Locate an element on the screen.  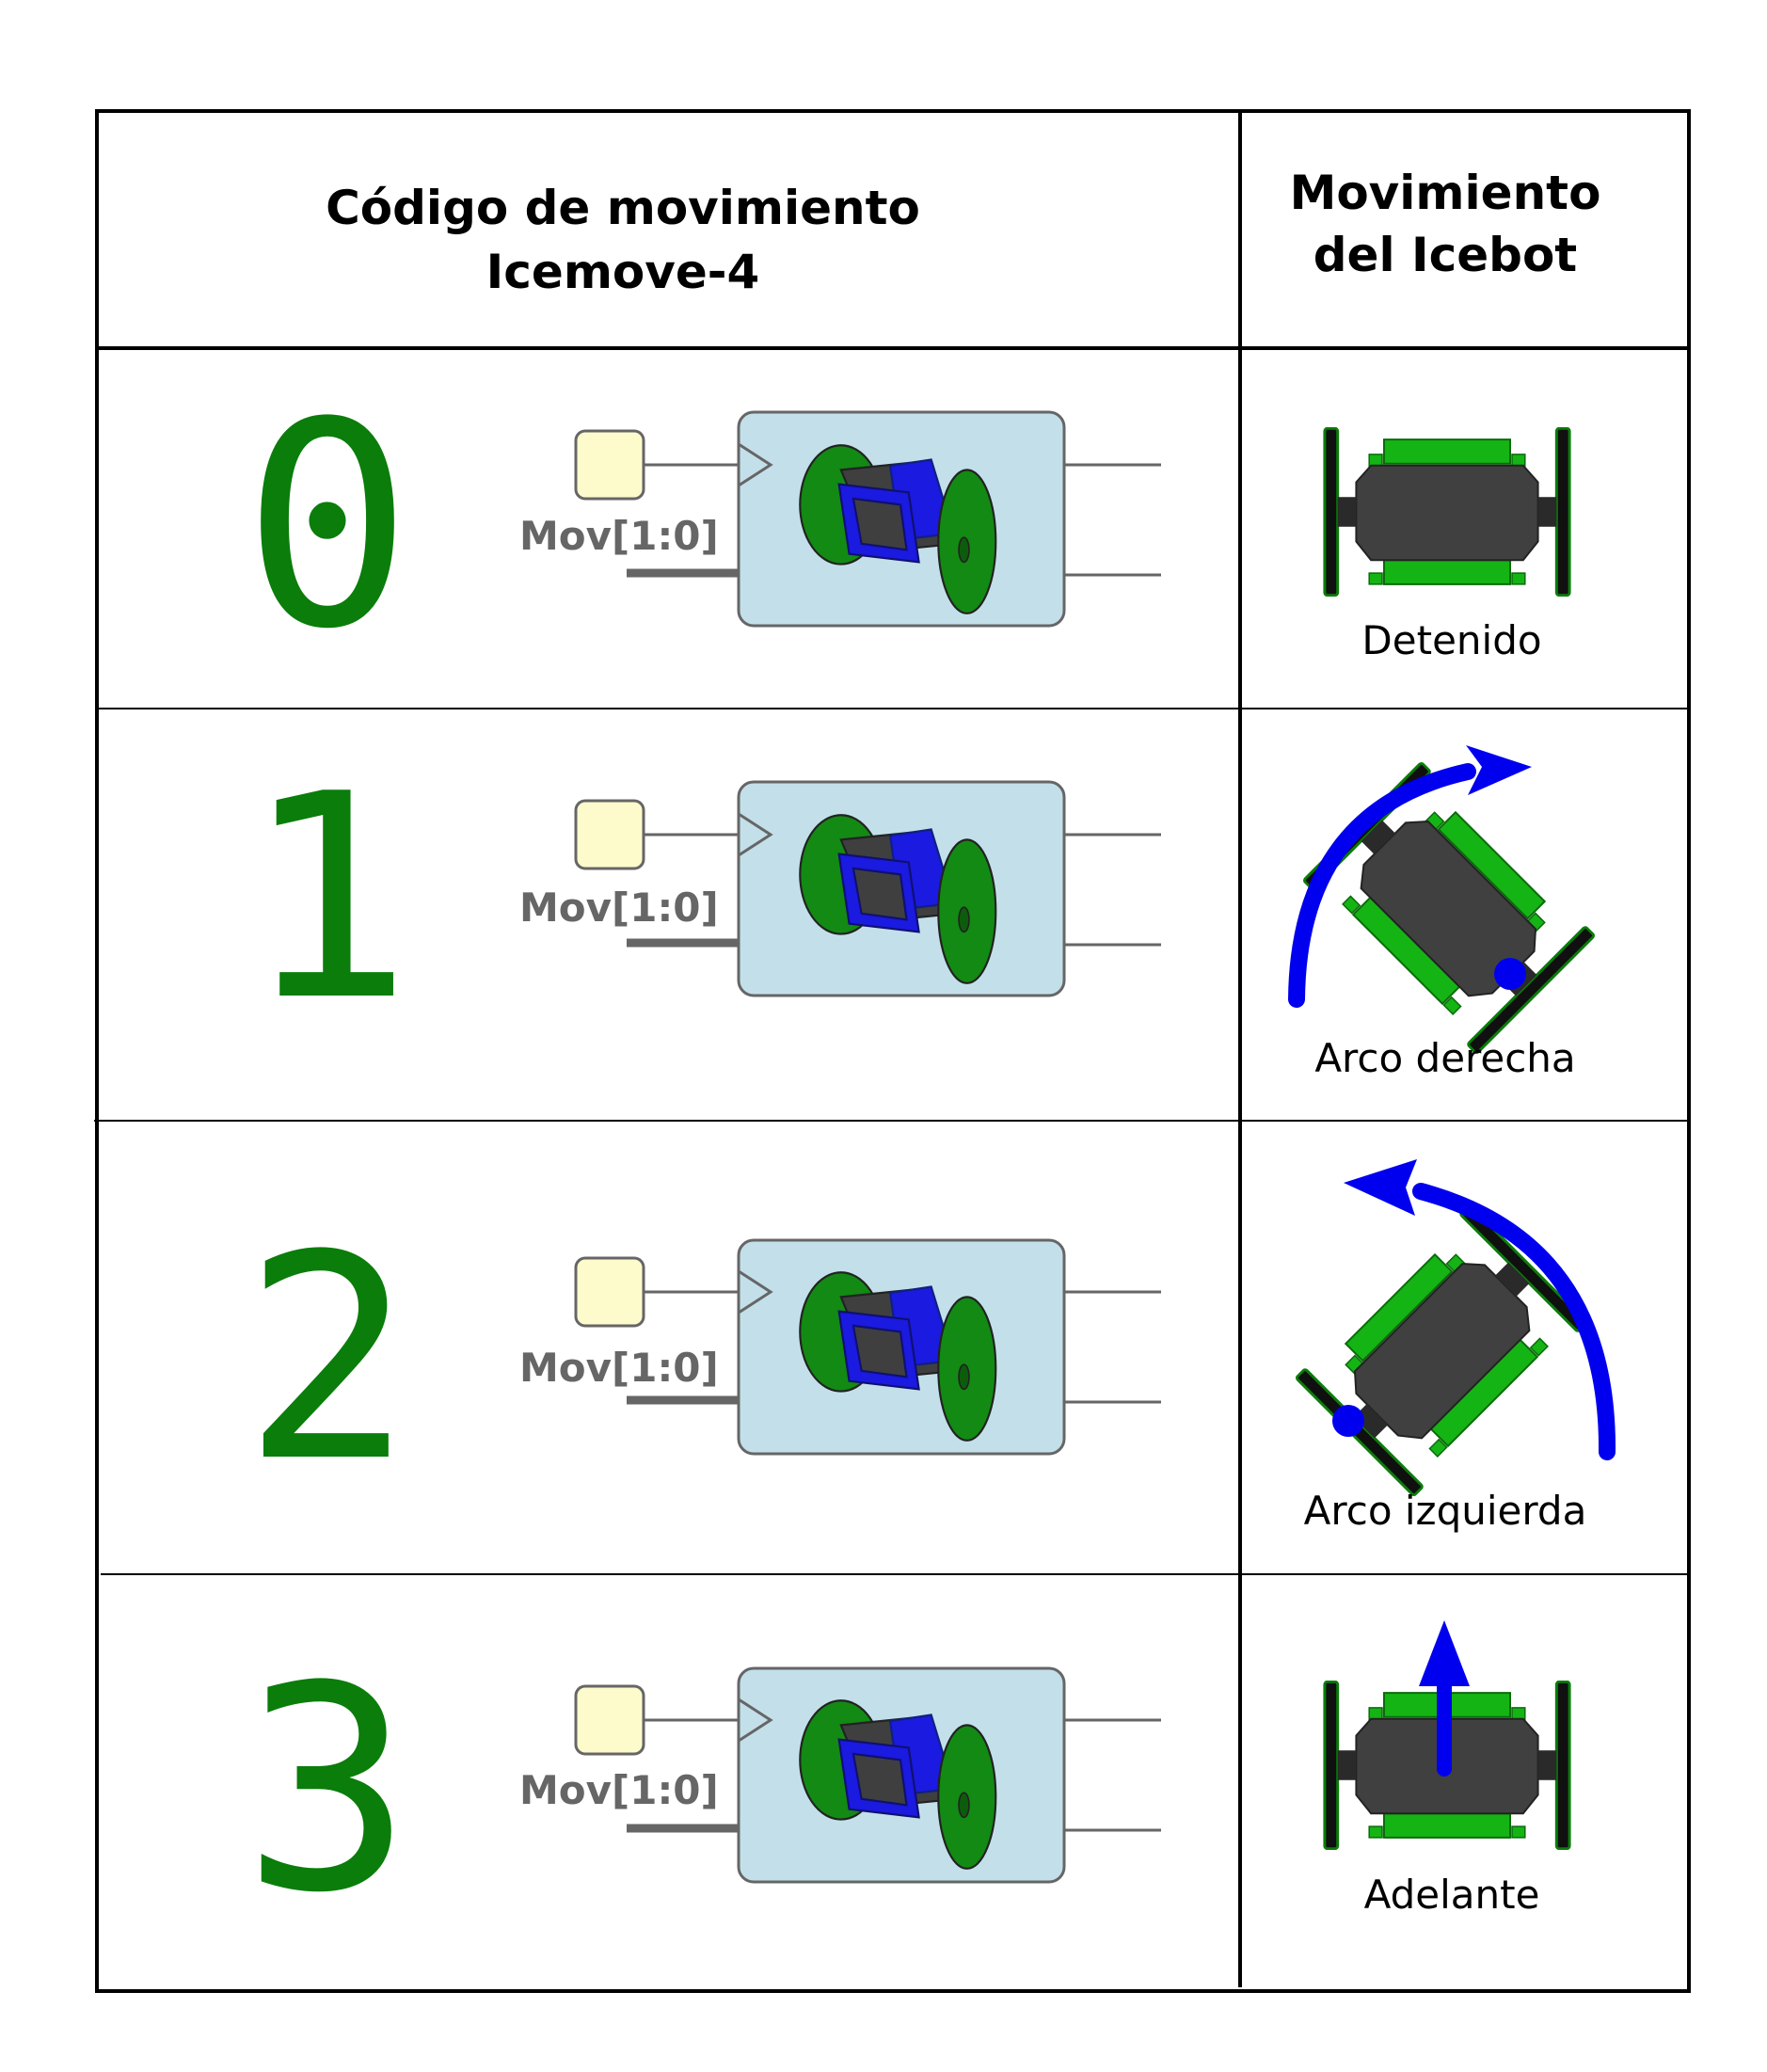
motion-caption: Arco izquierda is located at coordinates (1445, 1511).